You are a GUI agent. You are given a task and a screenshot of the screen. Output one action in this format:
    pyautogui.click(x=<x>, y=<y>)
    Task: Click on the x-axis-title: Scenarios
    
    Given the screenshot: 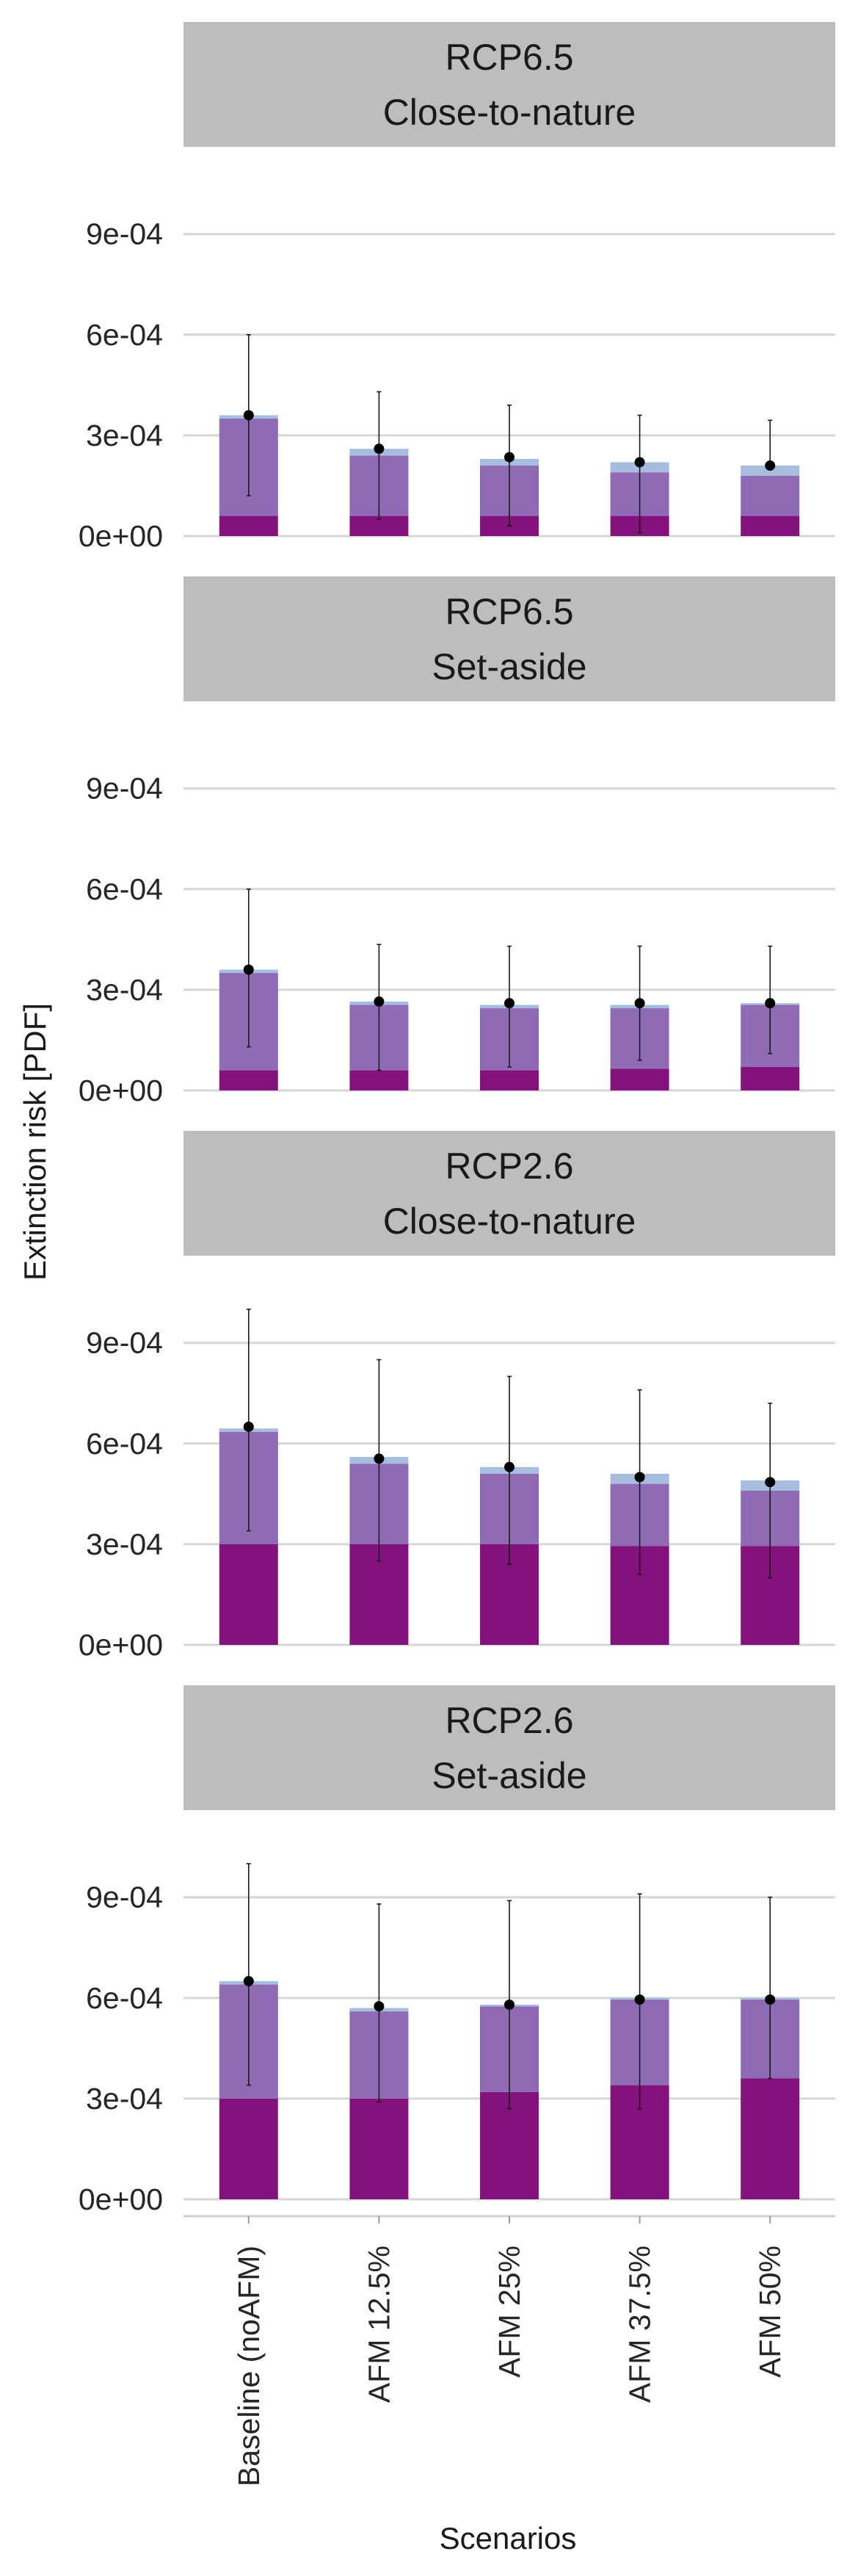 What is the action you would take?
    pyautogui.click(x=508, y=2538)
    